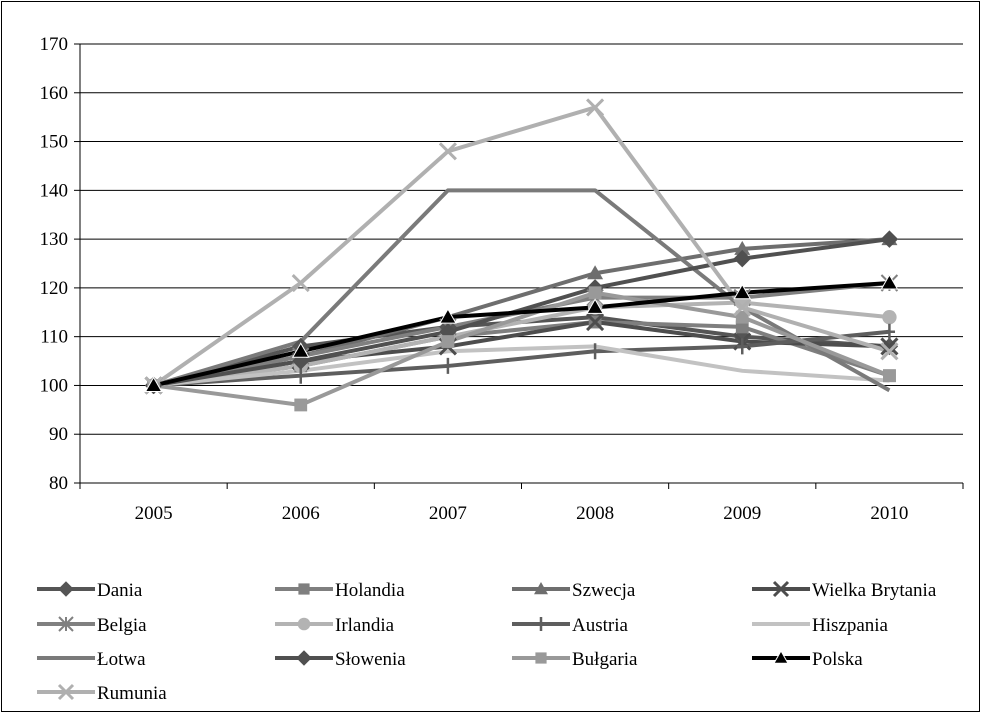 The height and width of the screenshot is (713, 981). I want to click on y-tick-label-120: 120, so click(54, 288).